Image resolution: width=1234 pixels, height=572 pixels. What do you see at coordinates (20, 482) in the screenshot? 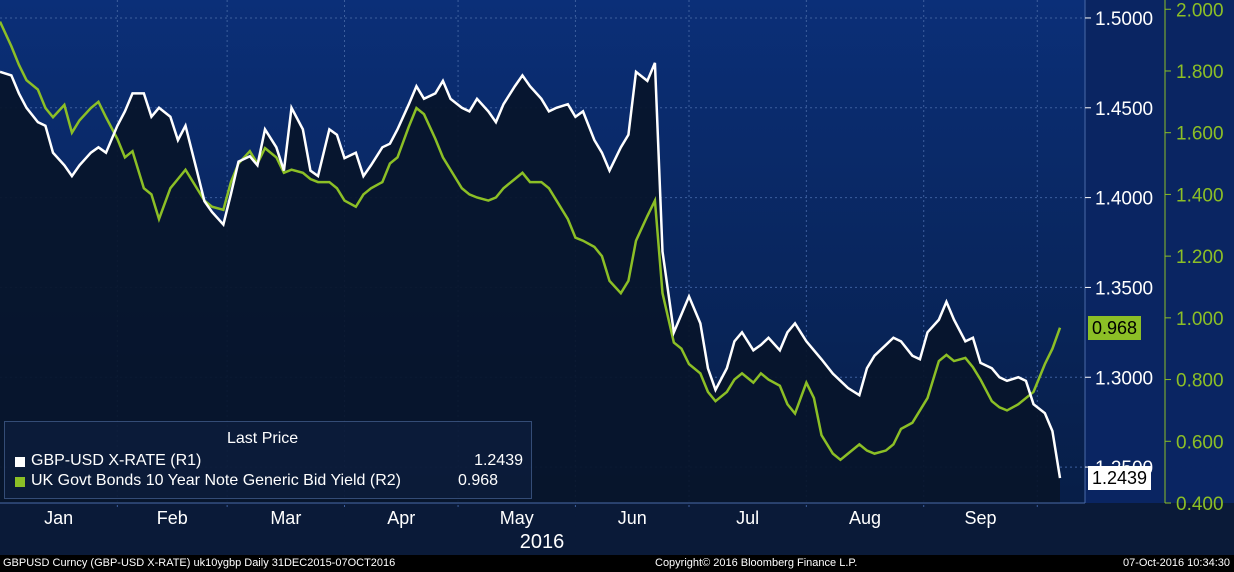
I see `legend-swatch-yield` at bounding box center [20, 482].